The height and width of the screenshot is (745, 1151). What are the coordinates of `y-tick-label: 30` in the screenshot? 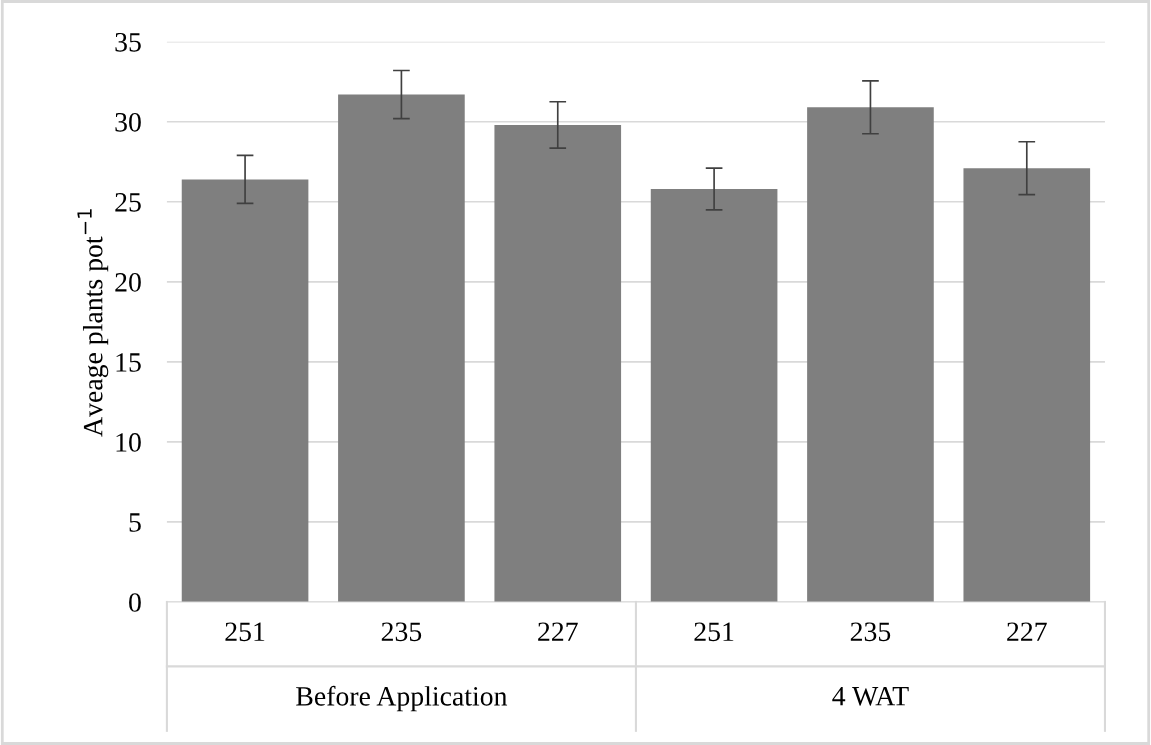 It's located at (128, 122).